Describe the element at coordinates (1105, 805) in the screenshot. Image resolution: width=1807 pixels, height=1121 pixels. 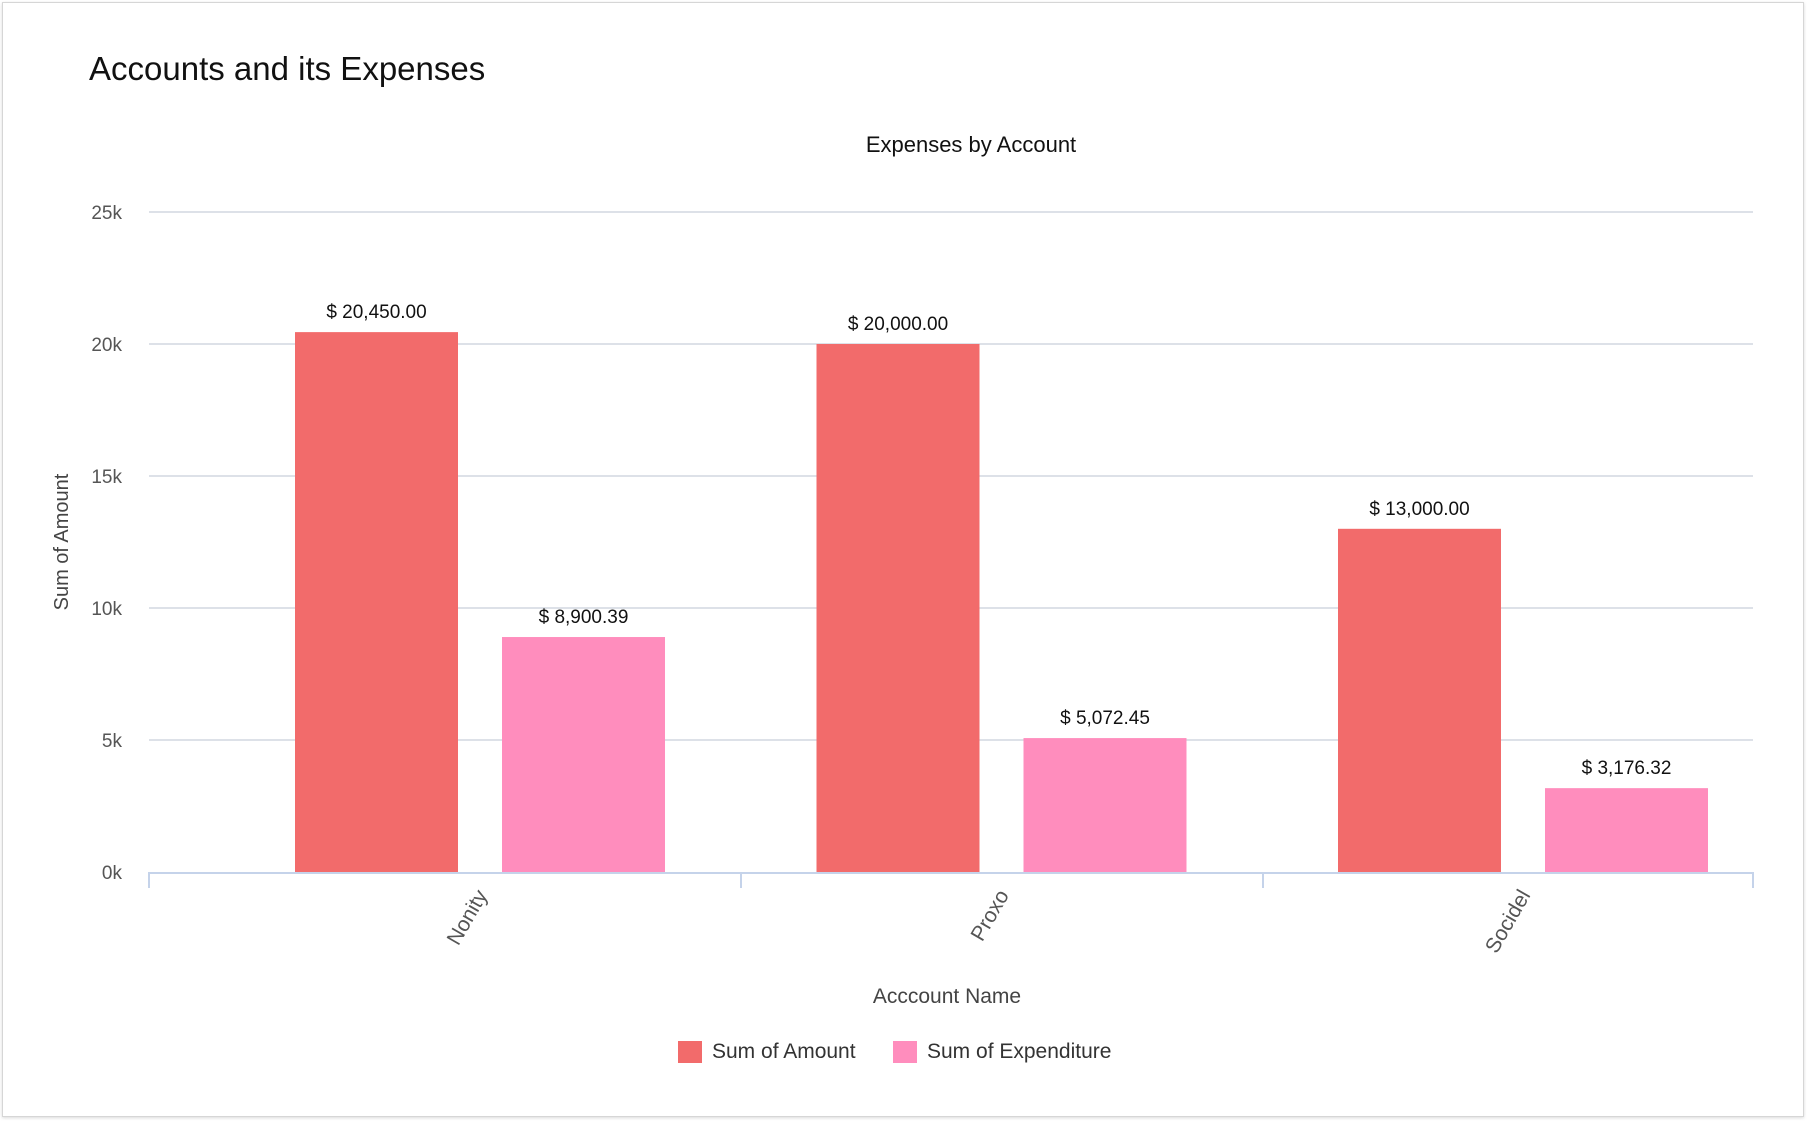
I see `bar-proxo-expenditure` at that location.